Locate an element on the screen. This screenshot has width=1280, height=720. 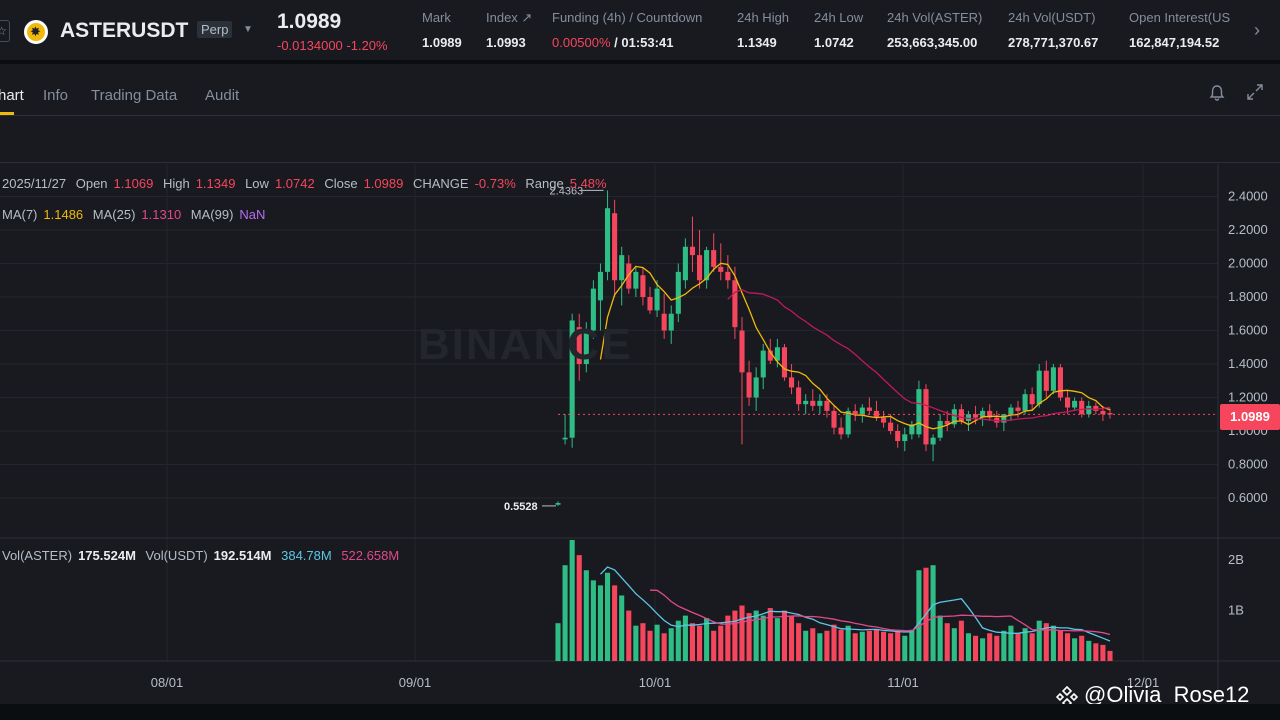
stat-value: 1.1349 is located at coordinates (757, 42).